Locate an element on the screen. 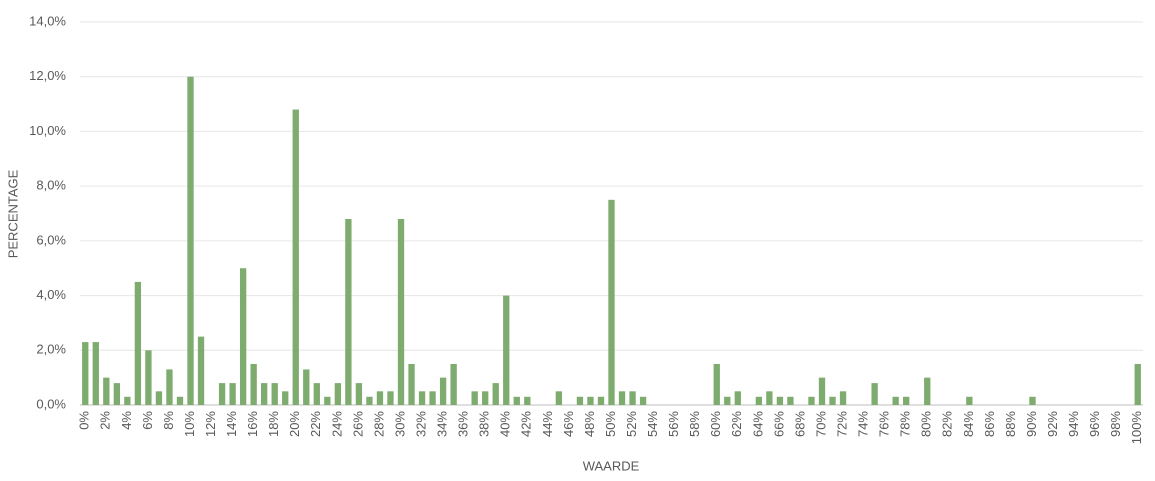 The width and height of the screenshot is (1155, 481). x-tick-label: 36% is located at coordinates (463, 424).